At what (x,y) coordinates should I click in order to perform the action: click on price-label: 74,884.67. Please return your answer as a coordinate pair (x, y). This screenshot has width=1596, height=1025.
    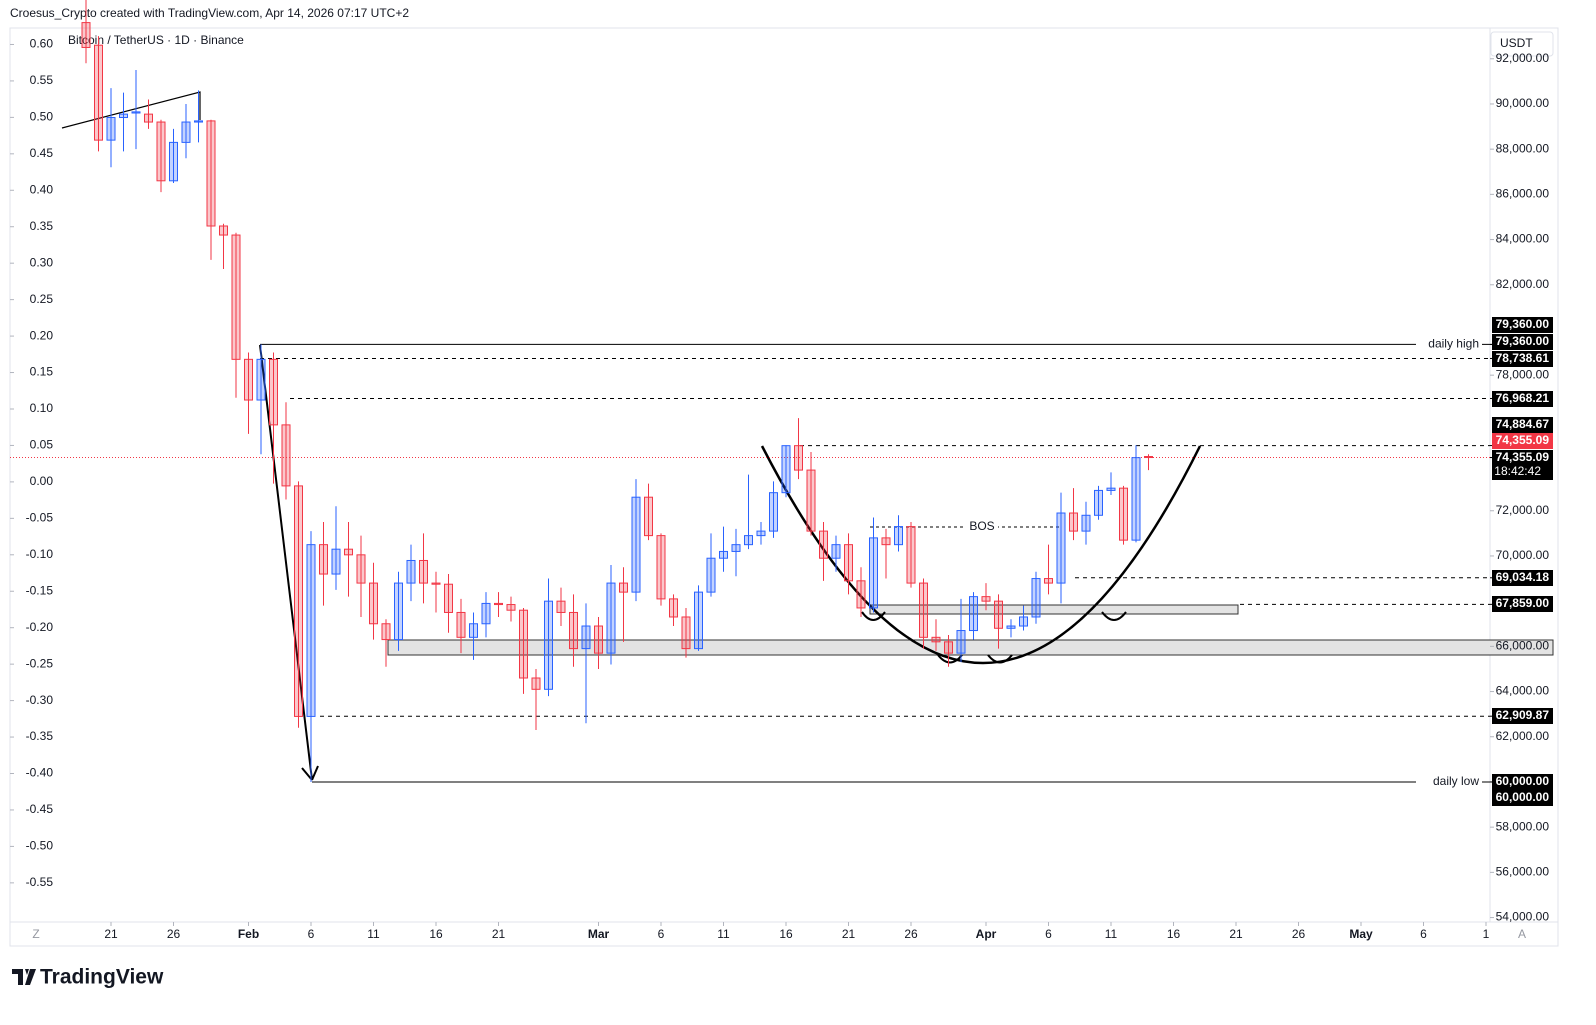
    Looking at the image, I should click on (1523, 424).